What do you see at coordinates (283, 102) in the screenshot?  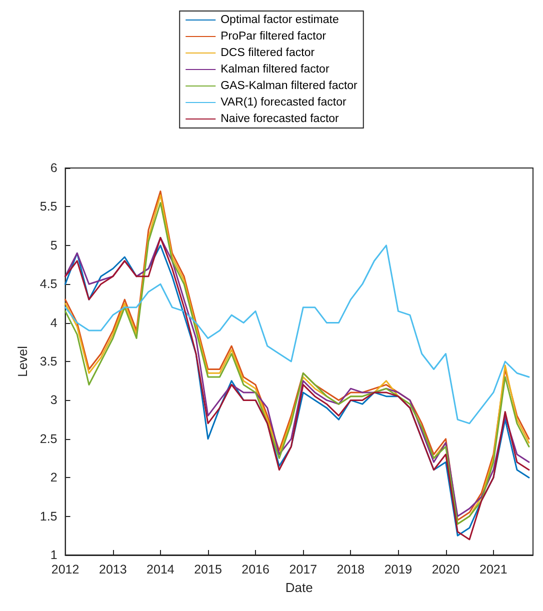 I see `legend-label: VAR(1) forecasted factor` at bounding box center [283, 102].